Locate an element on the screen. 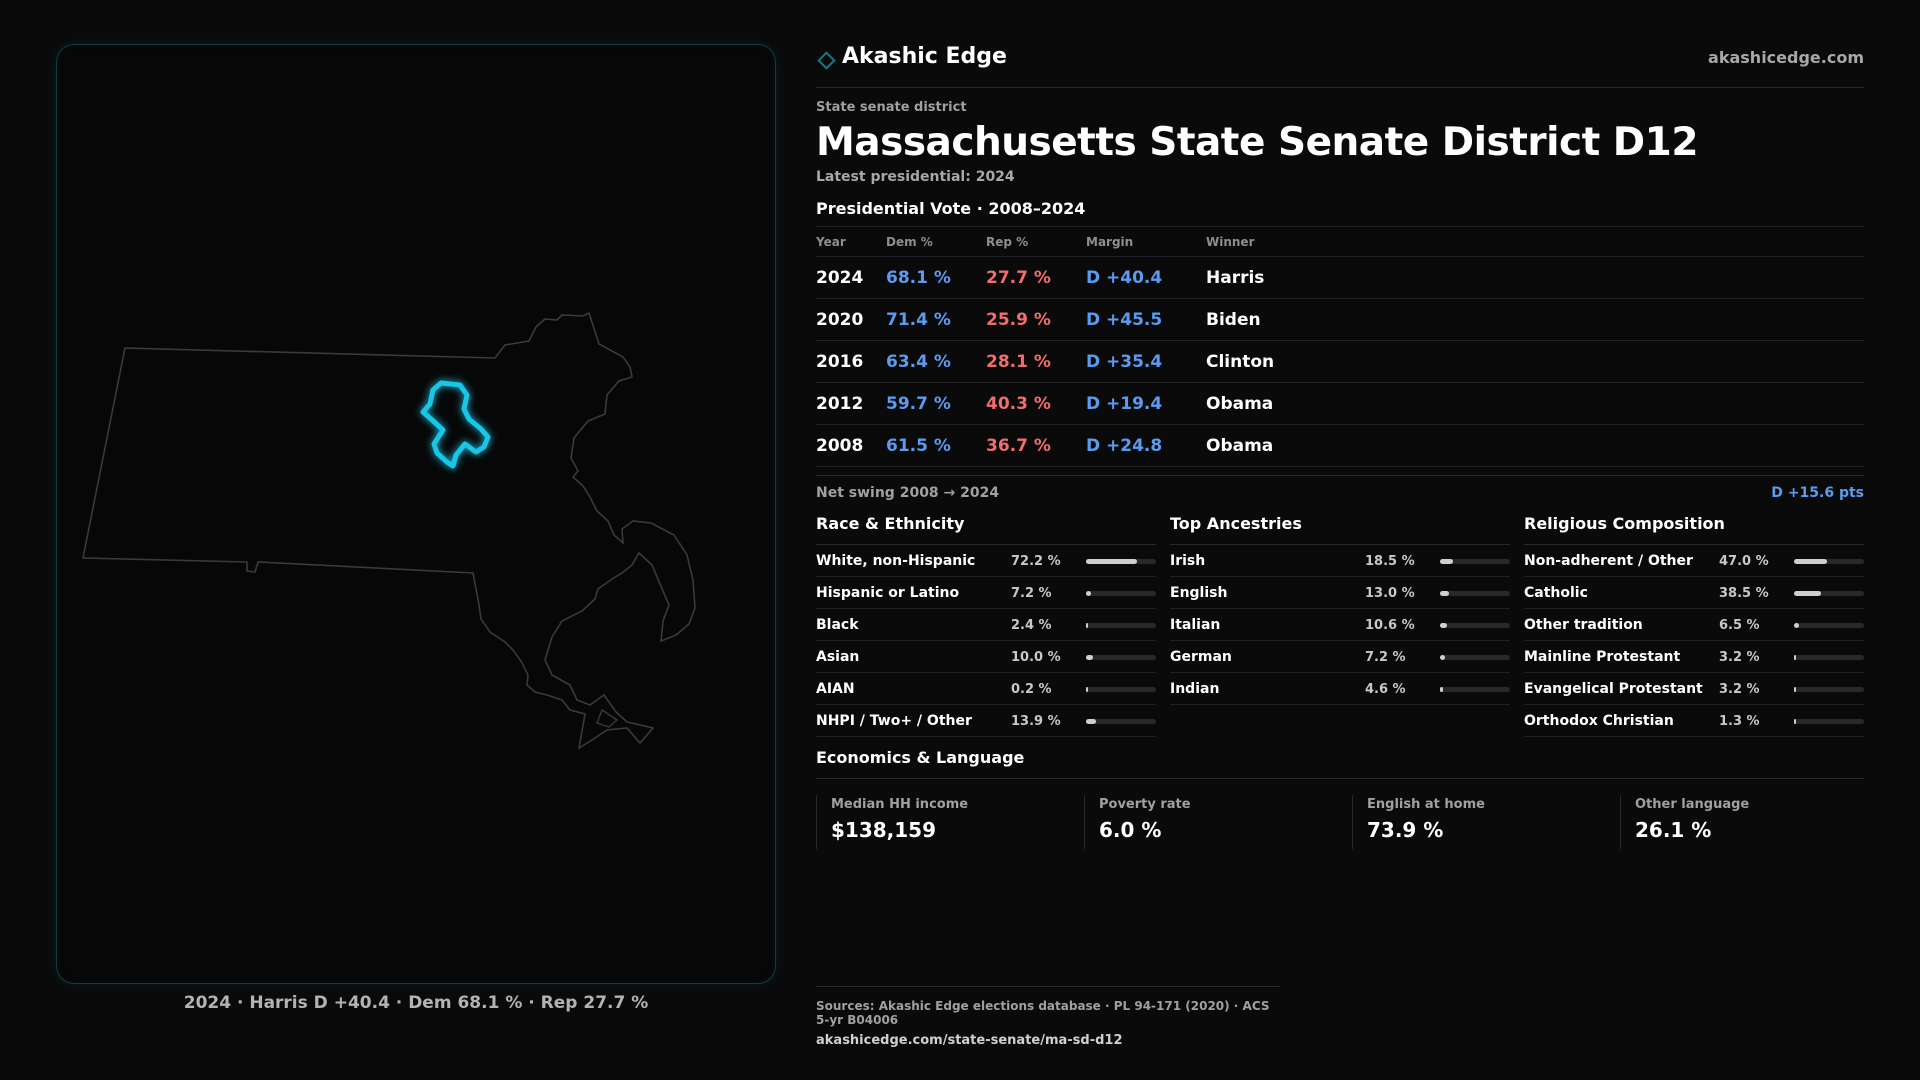  econ-poverty-rate: Poverty rate 6.0 % is located at coordinates (1208, 822).